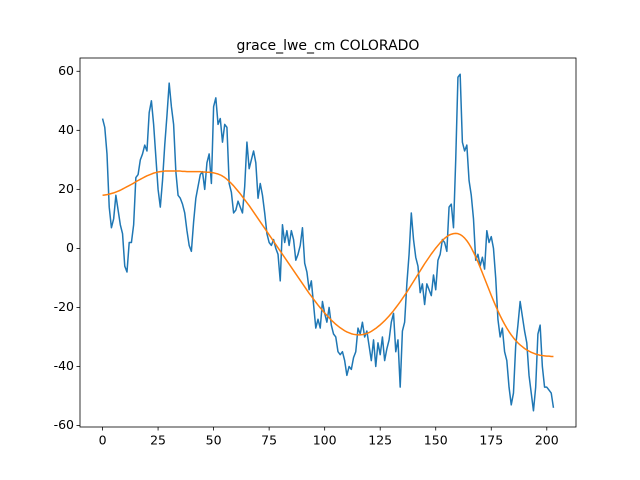 This screenshot has width=640, height=480. Describe the element at coordinates (66, 129) in the screenshot. I see `y-tick-label: 40` at that location.